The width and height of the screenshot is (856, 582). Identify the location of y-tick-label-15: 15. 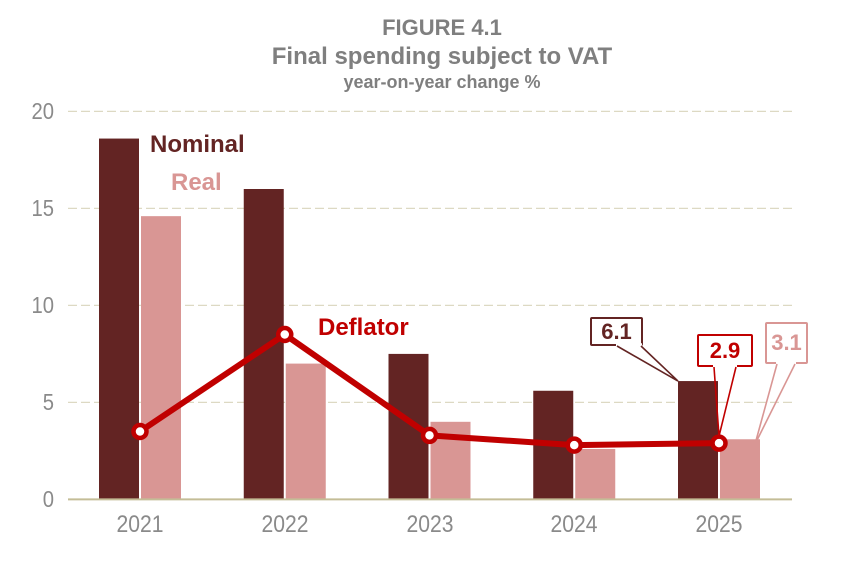
(42, 208).